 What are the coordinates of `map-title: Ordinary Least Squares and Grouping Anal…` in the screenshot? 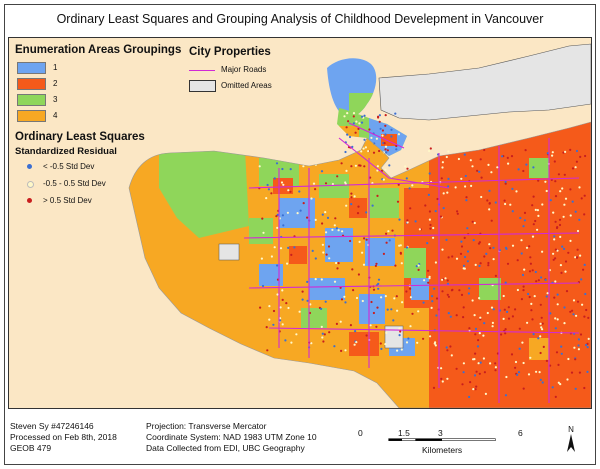 It's located at (300, 19).